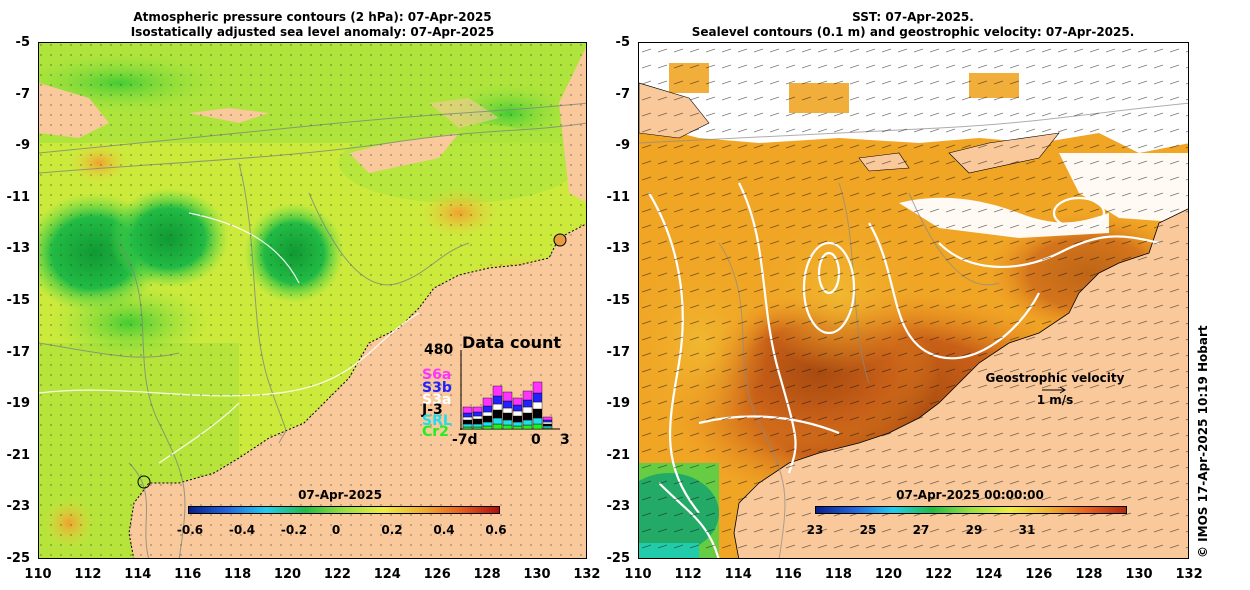 This screenshot has width=1250, height=590. What do you see at coordinates (294, 530) in the screenshot?
I see `sla-cbar-tick: -0.2` at bounding box center [294, 530].